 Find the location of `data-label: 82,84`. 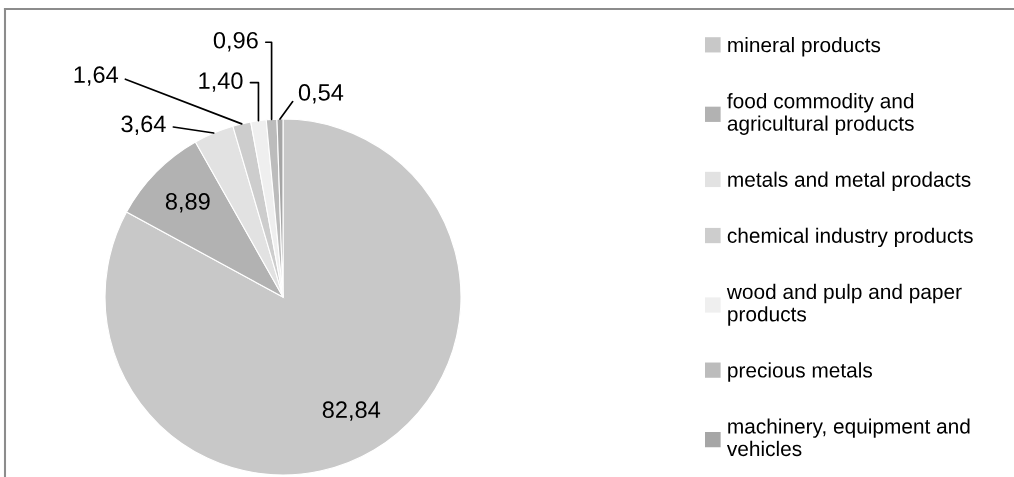

data-label: 82,84 is located at coordinates (351, 411).